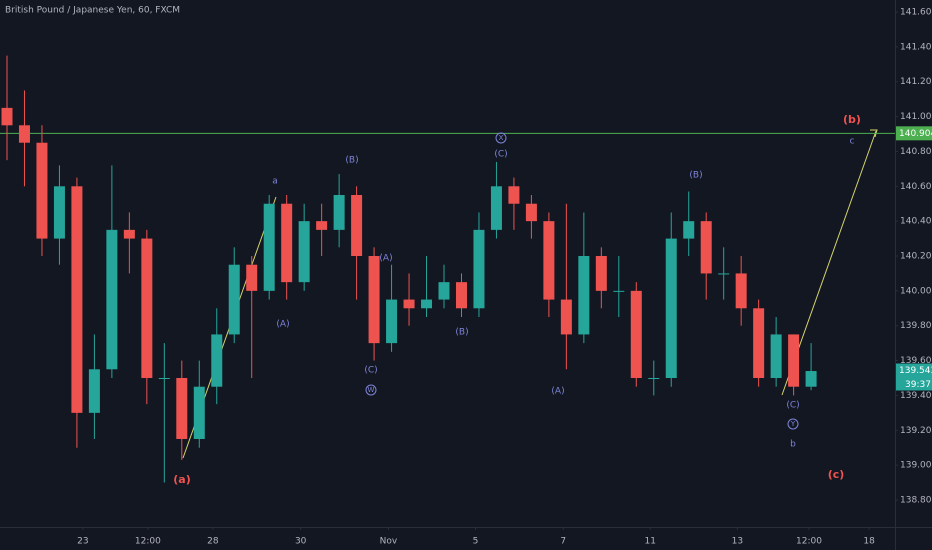  Describe the element at coordinates (916, 291) in the screenshot. I see `y-tick-label: 140.000` at that location.